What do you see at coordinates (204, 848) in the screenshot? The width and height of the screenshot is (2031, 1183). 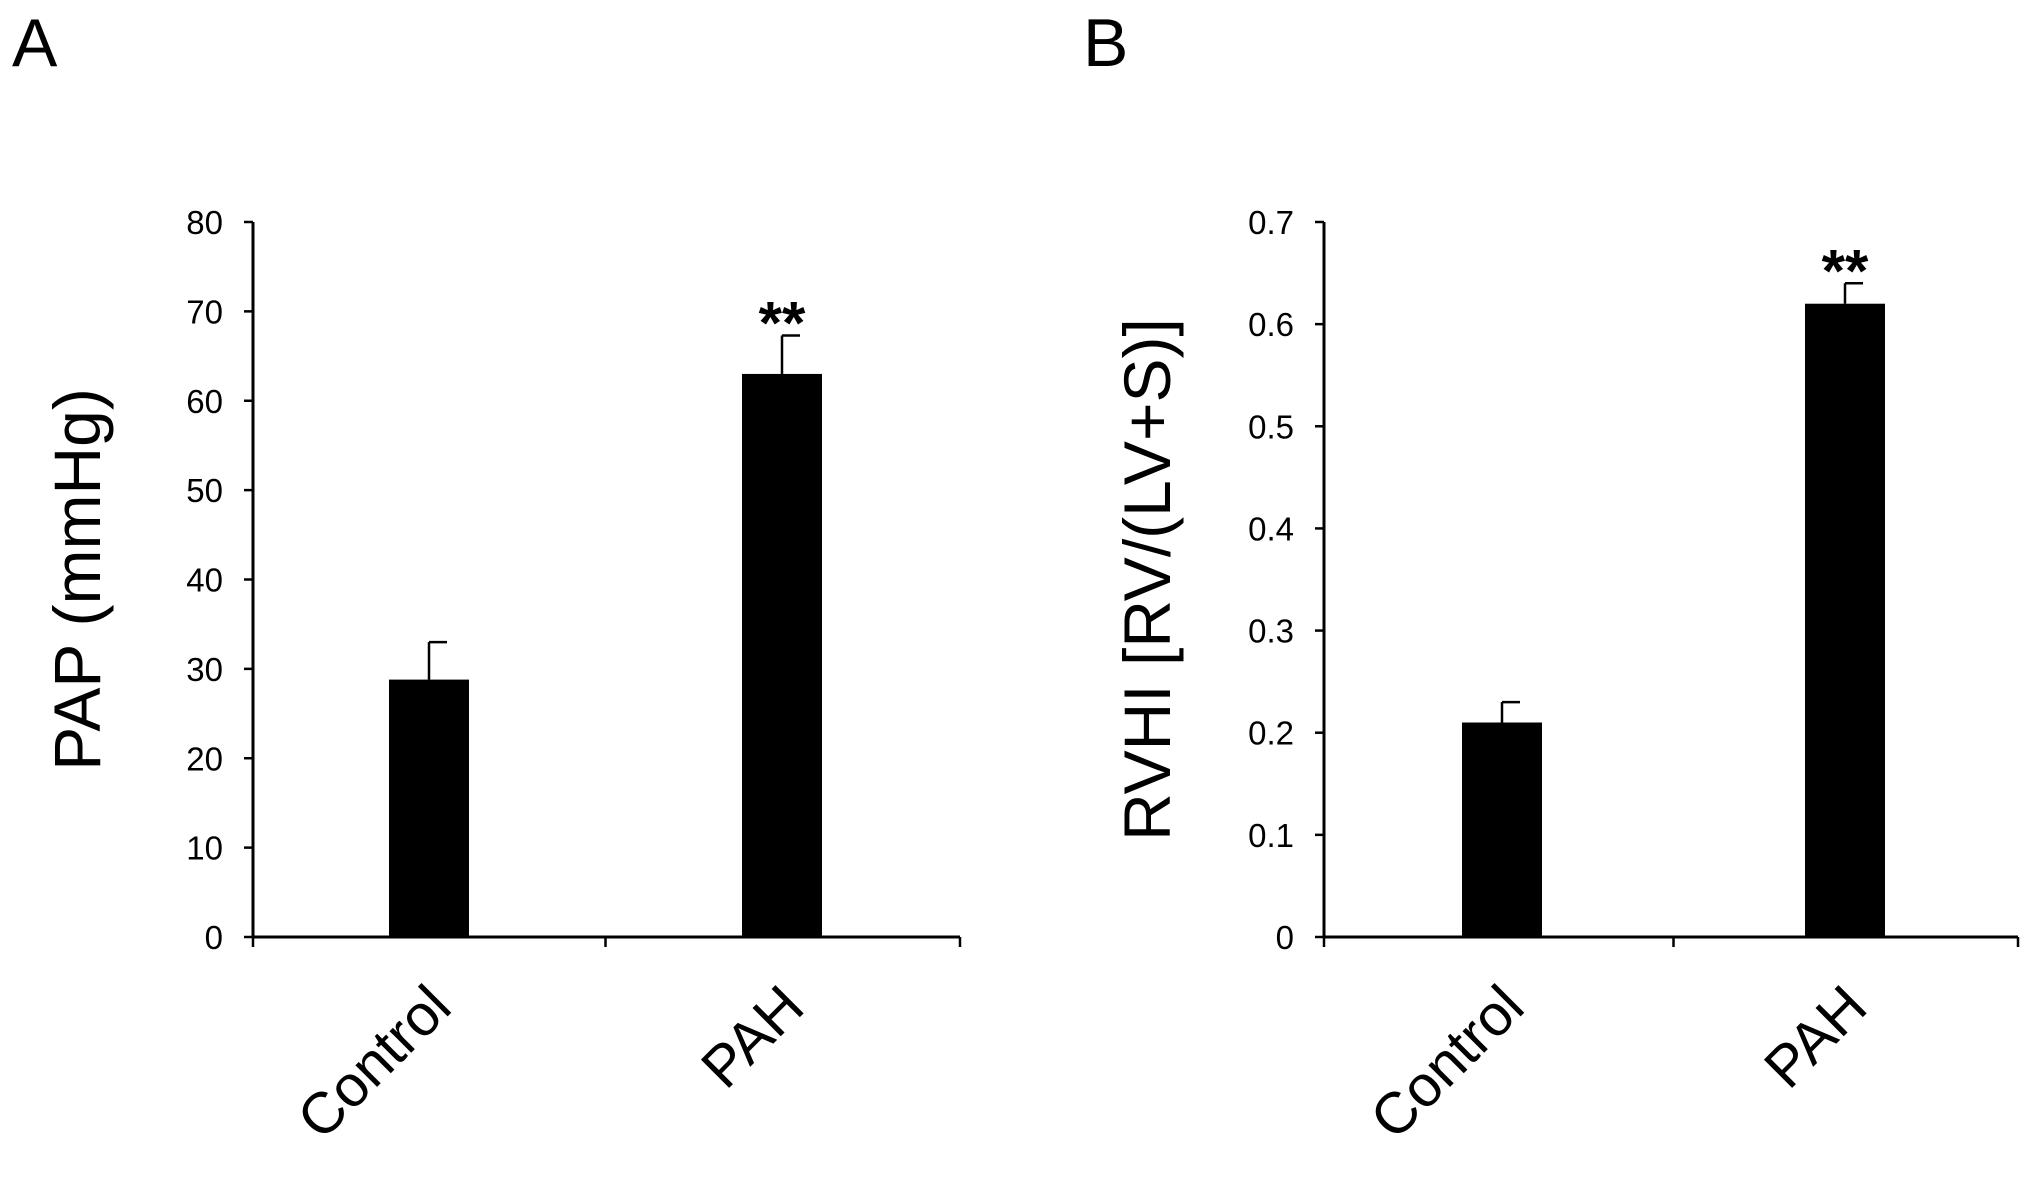 I see `y-tick-label: 10` at bounding box center [204, 848].